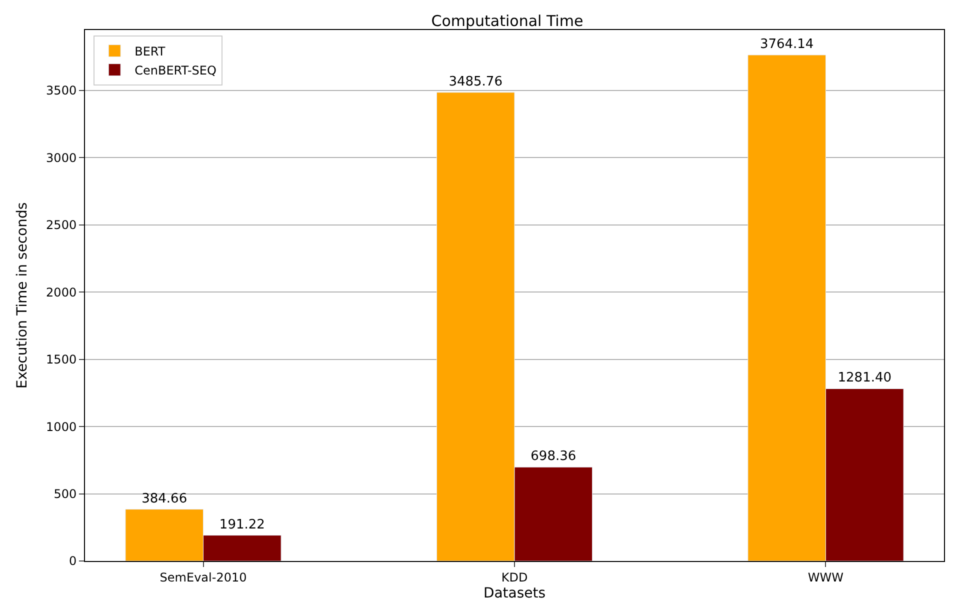  I want to click on y-tick-label: 2500, so click(61, 225).